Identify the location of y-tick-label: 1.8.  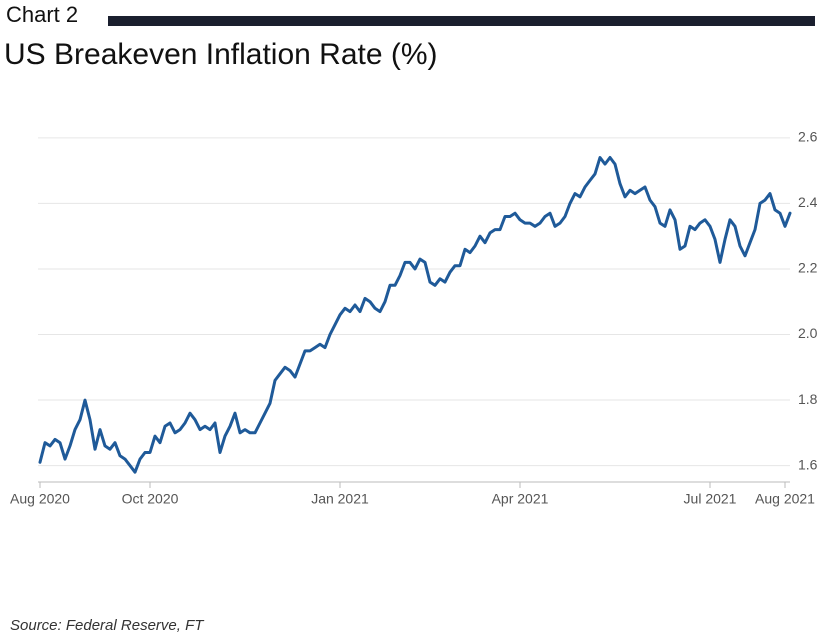
(808, 399).